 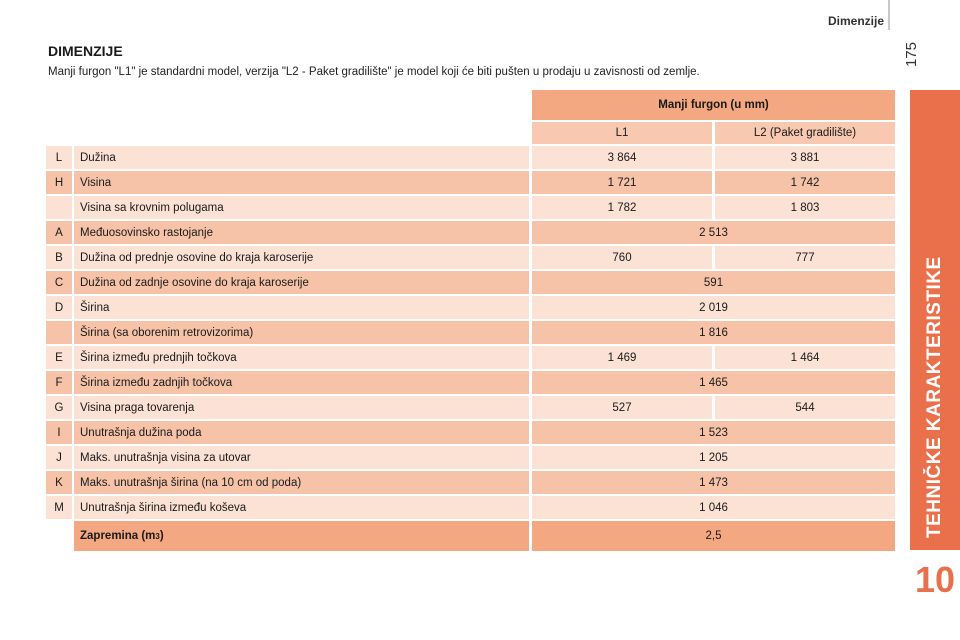 I want to click on row-value-shared: 591, so click(x=713, y=282).